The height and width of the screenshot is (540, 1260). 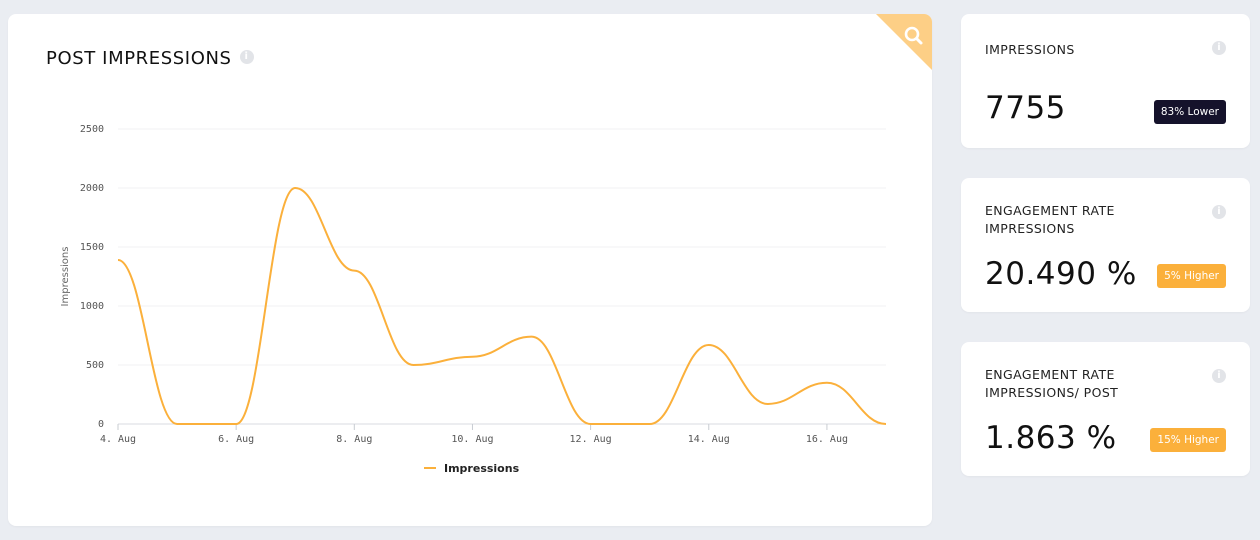 What do you see at coordinates (92, 188) in the screenshot?
I see `y-tick-label: 2000` at bounding box center [92, 188].